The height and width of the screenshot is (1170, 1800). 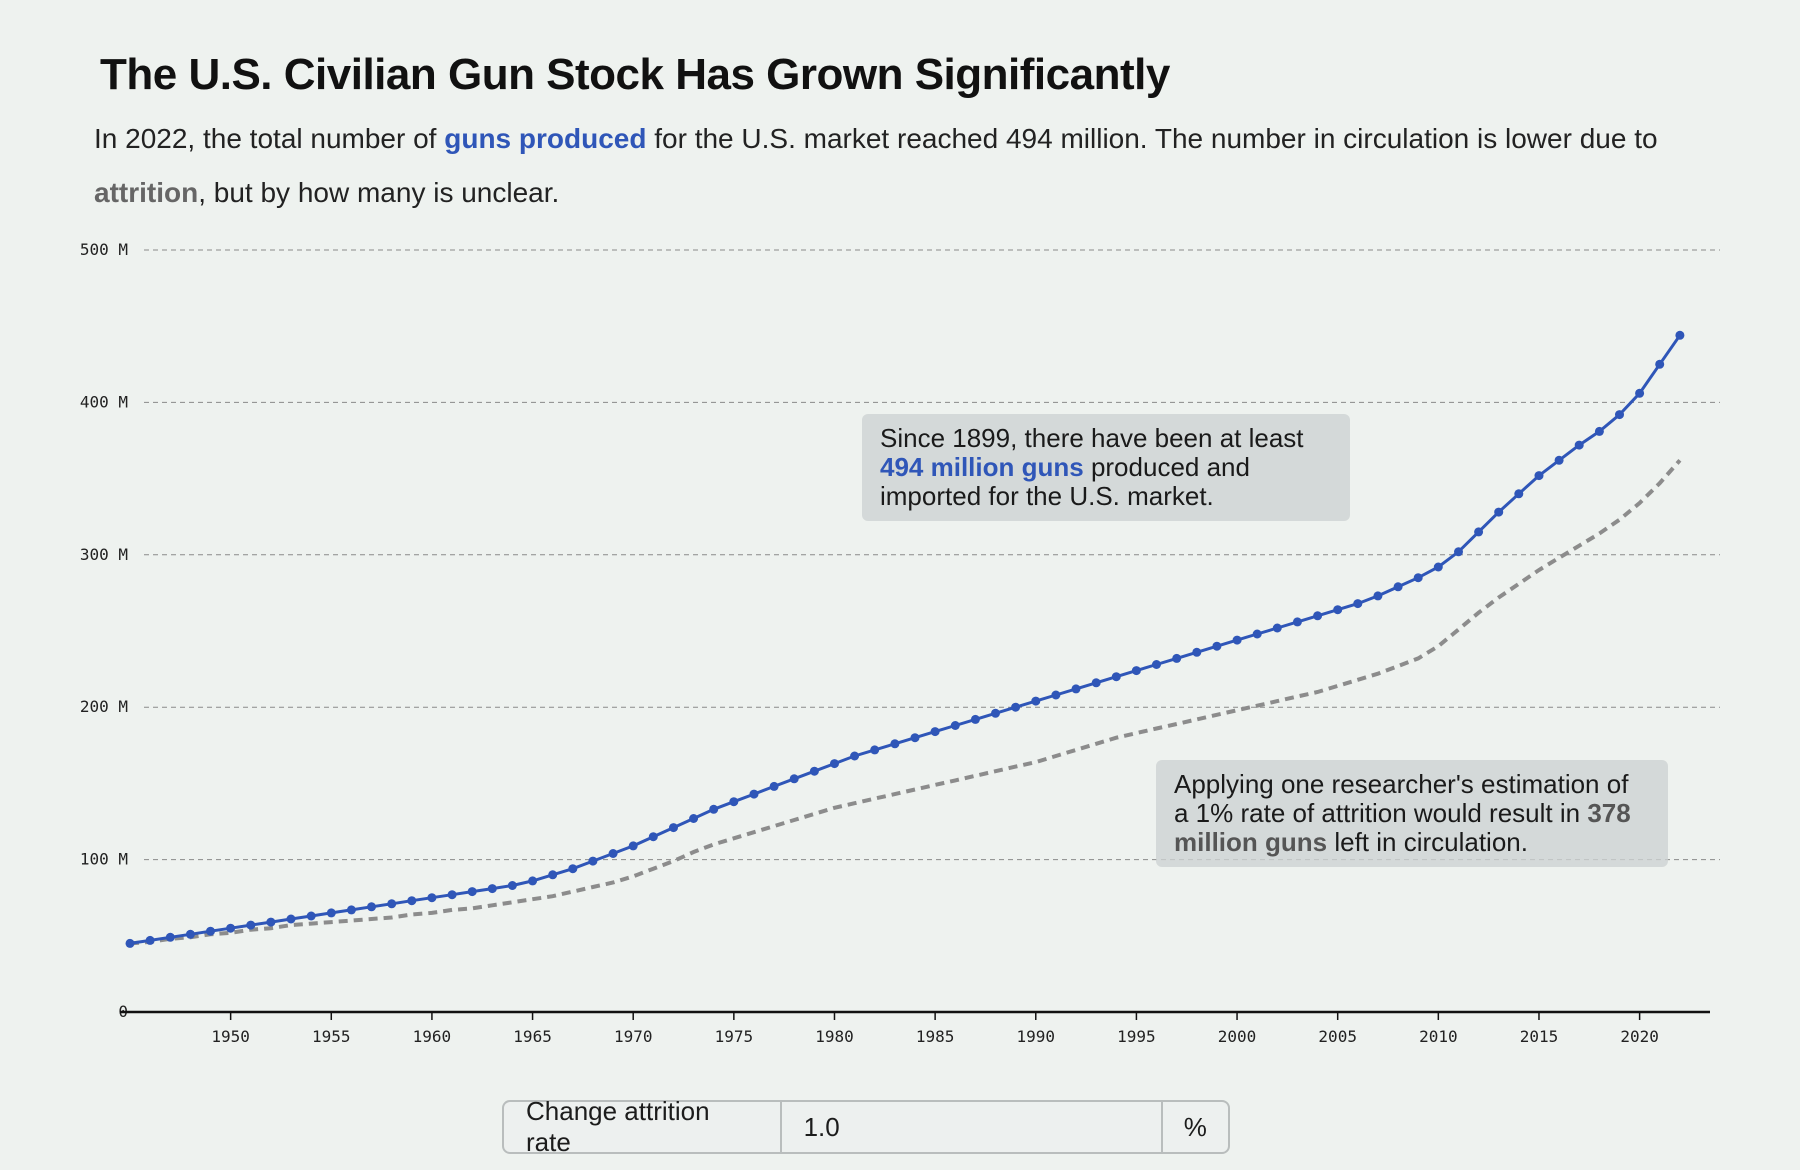 What do you see at coordinates (971, 1127) in the screenshot?
I see `attrition-rate-input` at bounding box center [971, 1127].